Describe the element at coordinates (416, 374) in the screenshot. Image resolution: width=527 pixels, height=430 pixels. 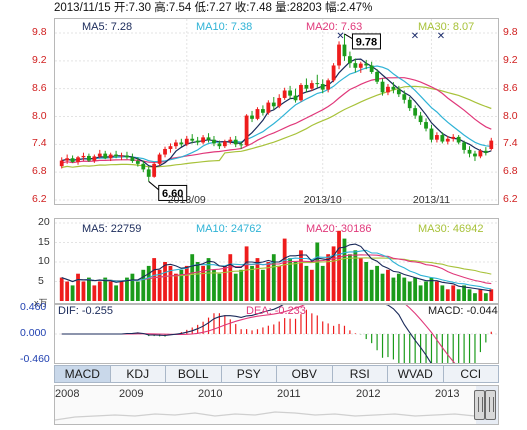
I see `tab-wvad: WVAD` at that location.